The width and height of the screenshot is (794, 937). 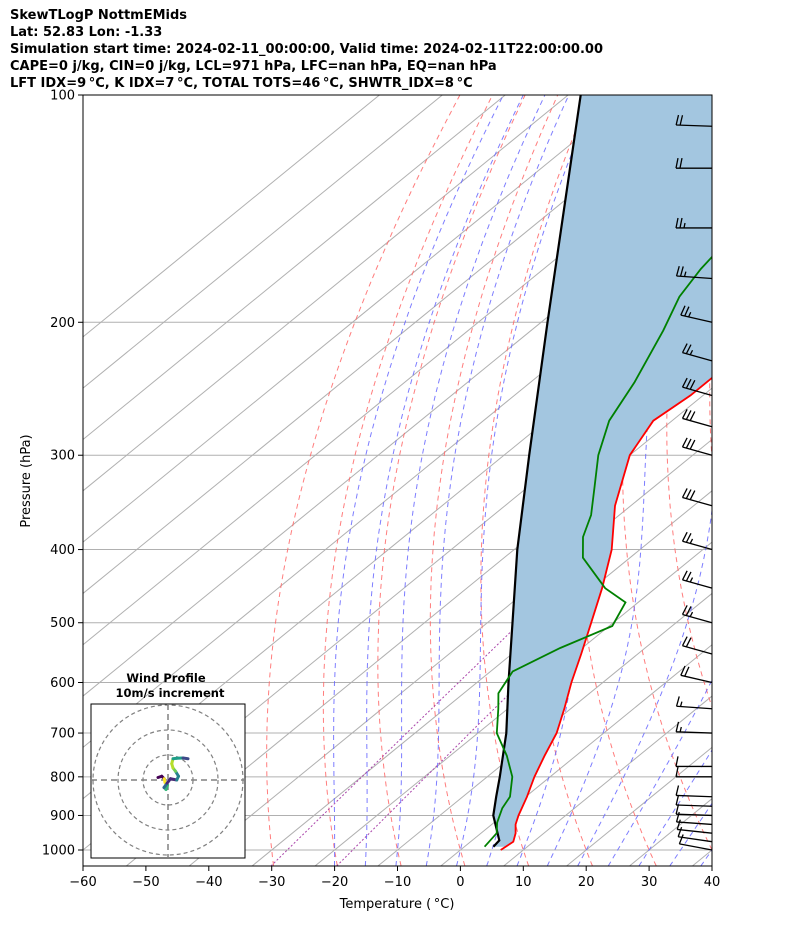 What do you see at coordinates (586, 882) in the screenshot?
I see `x-tick-label: 20` at bounding box center [586, 882].